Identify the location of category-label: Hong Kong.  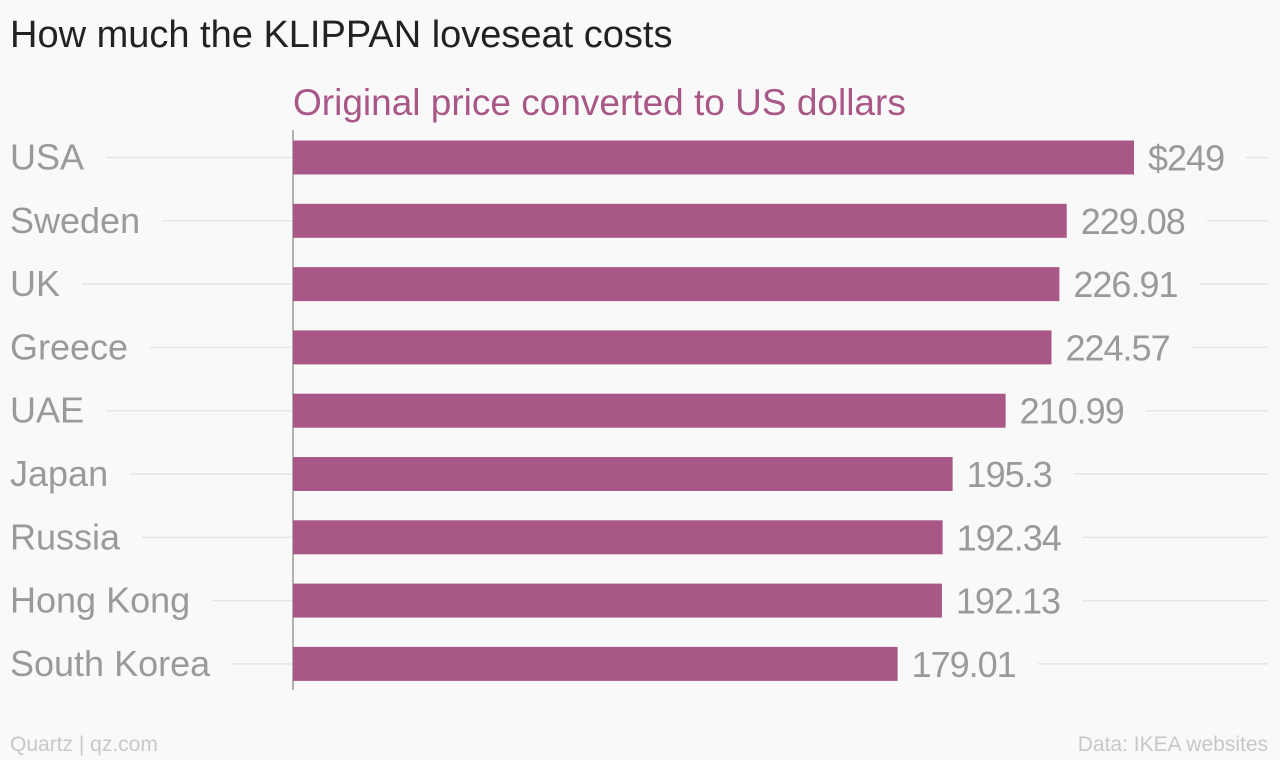
(100, 600).